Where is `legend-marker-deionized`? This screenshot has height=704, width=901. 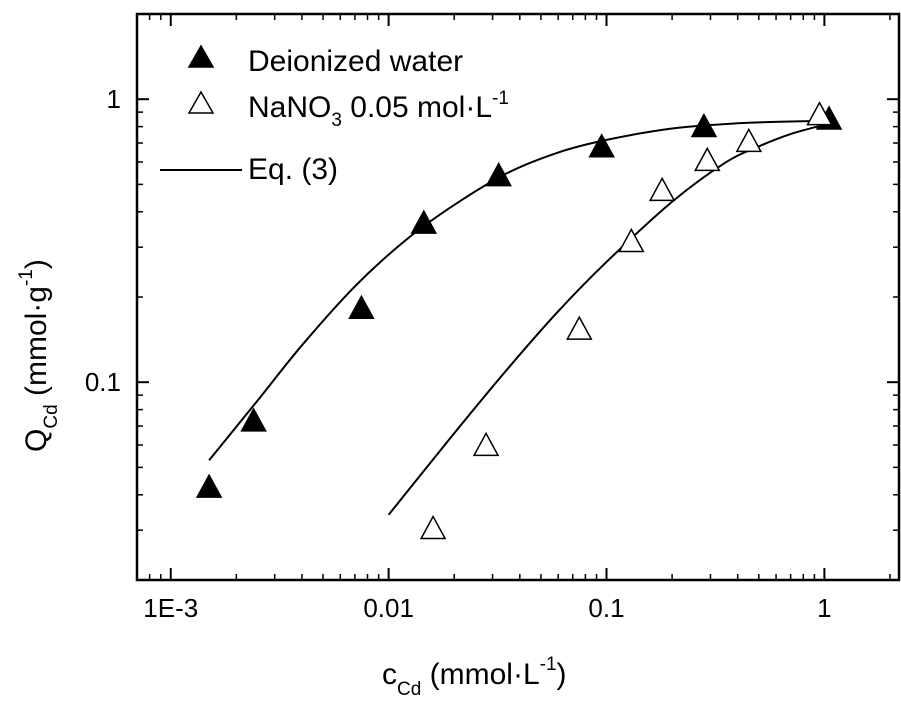 legend-marker-deionized is located at coordinates (201, 56).